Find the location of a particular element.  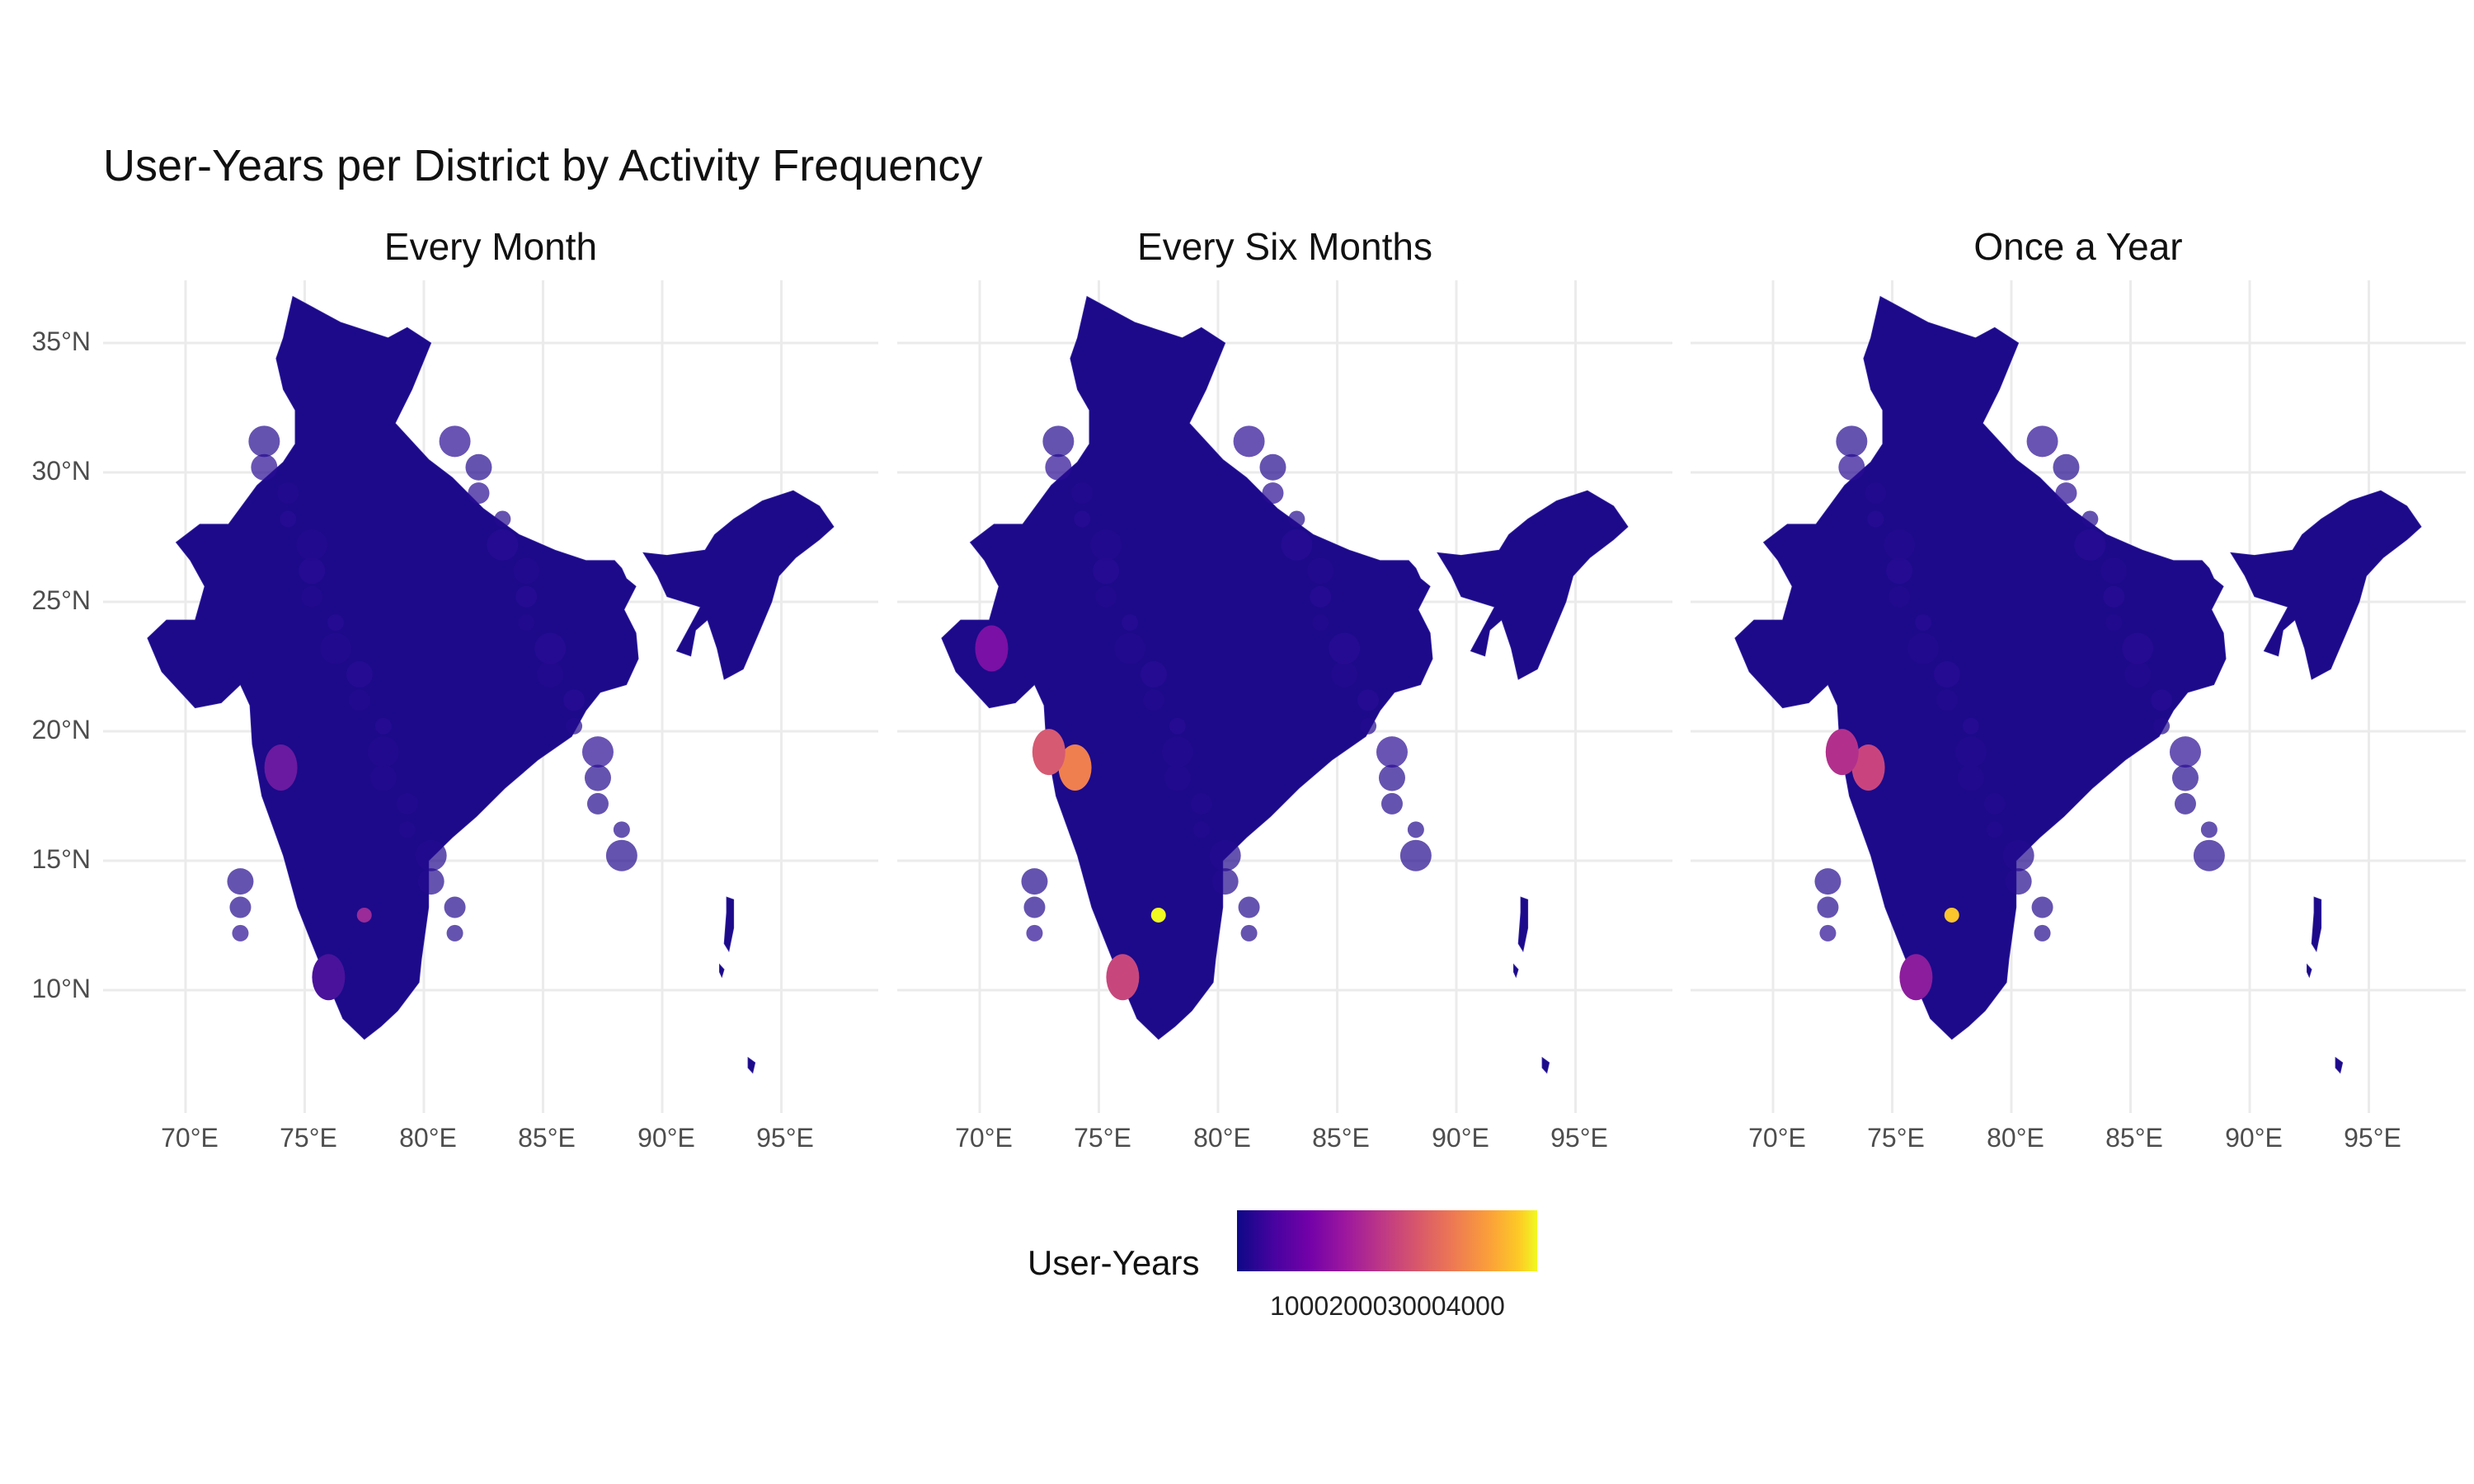

x-tick-label: 70°E is located at coordinates (190, 1138).